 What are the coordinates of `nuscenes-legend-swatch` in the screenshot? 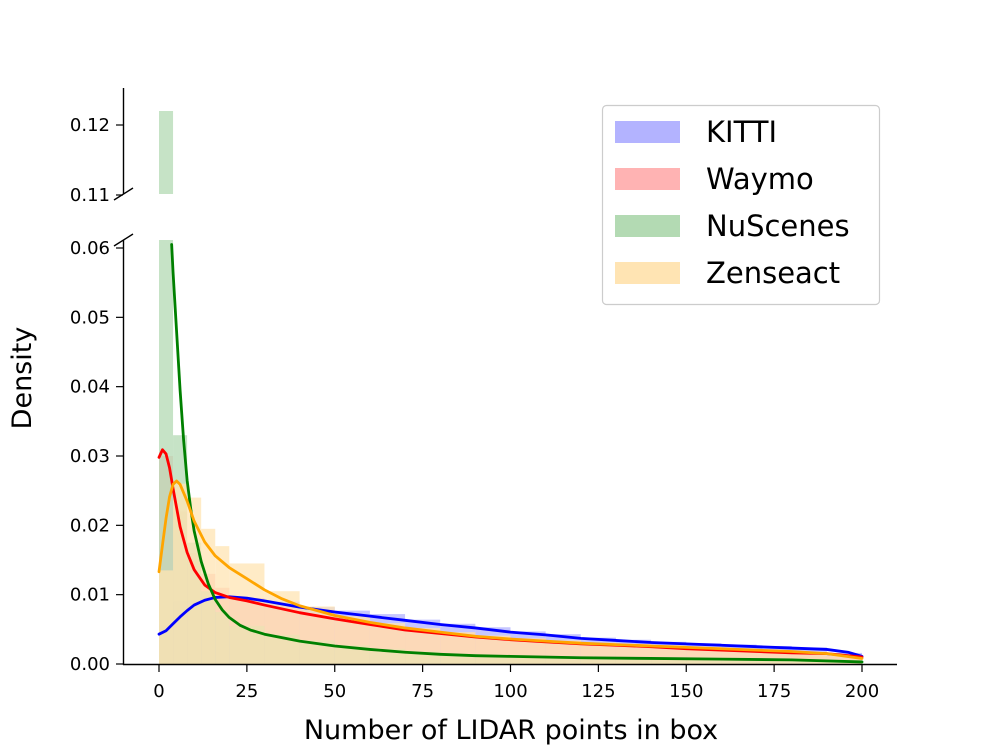 It's located at (647, 226).